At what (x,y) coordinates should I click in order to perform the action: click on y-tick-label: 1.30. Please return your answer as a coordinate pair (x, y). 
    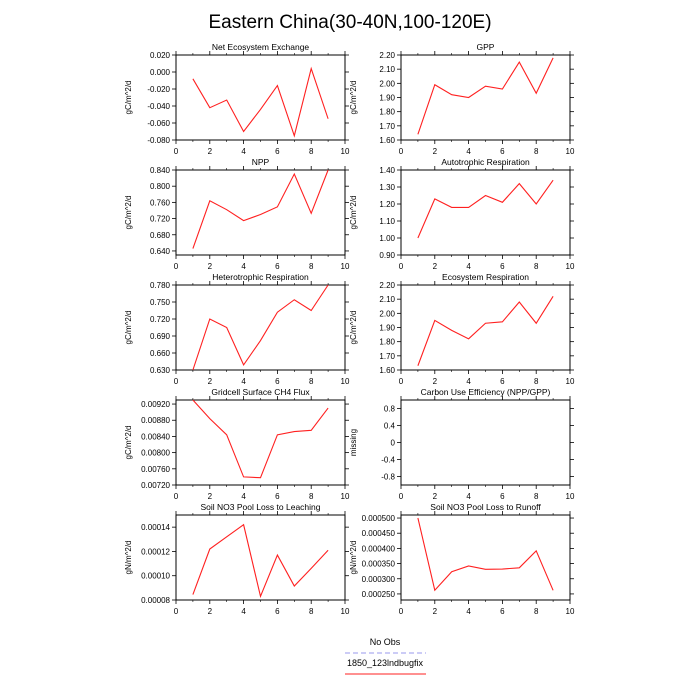
    Looking at the image, I should click on (387, 187).